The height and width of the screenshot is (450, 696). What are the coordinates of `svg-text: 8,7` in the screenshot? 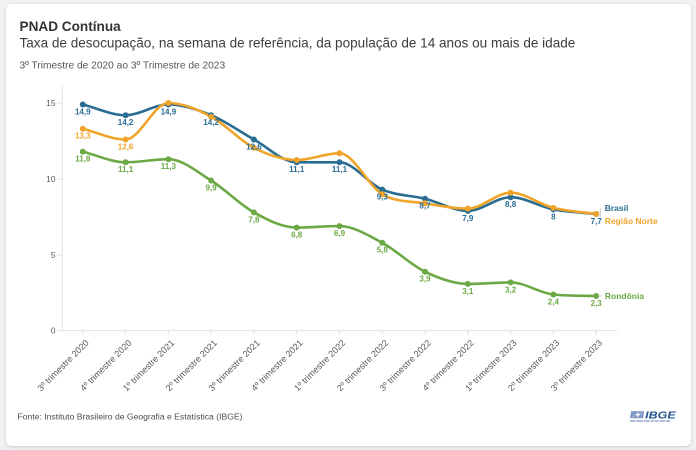 It's located at (425, 206).